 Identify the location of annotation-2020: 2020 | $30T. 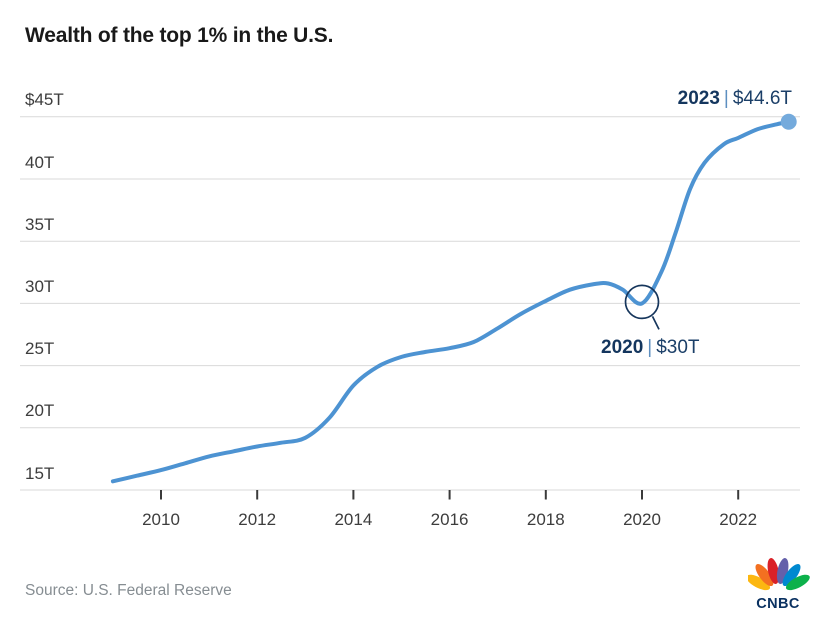
(650, 348).